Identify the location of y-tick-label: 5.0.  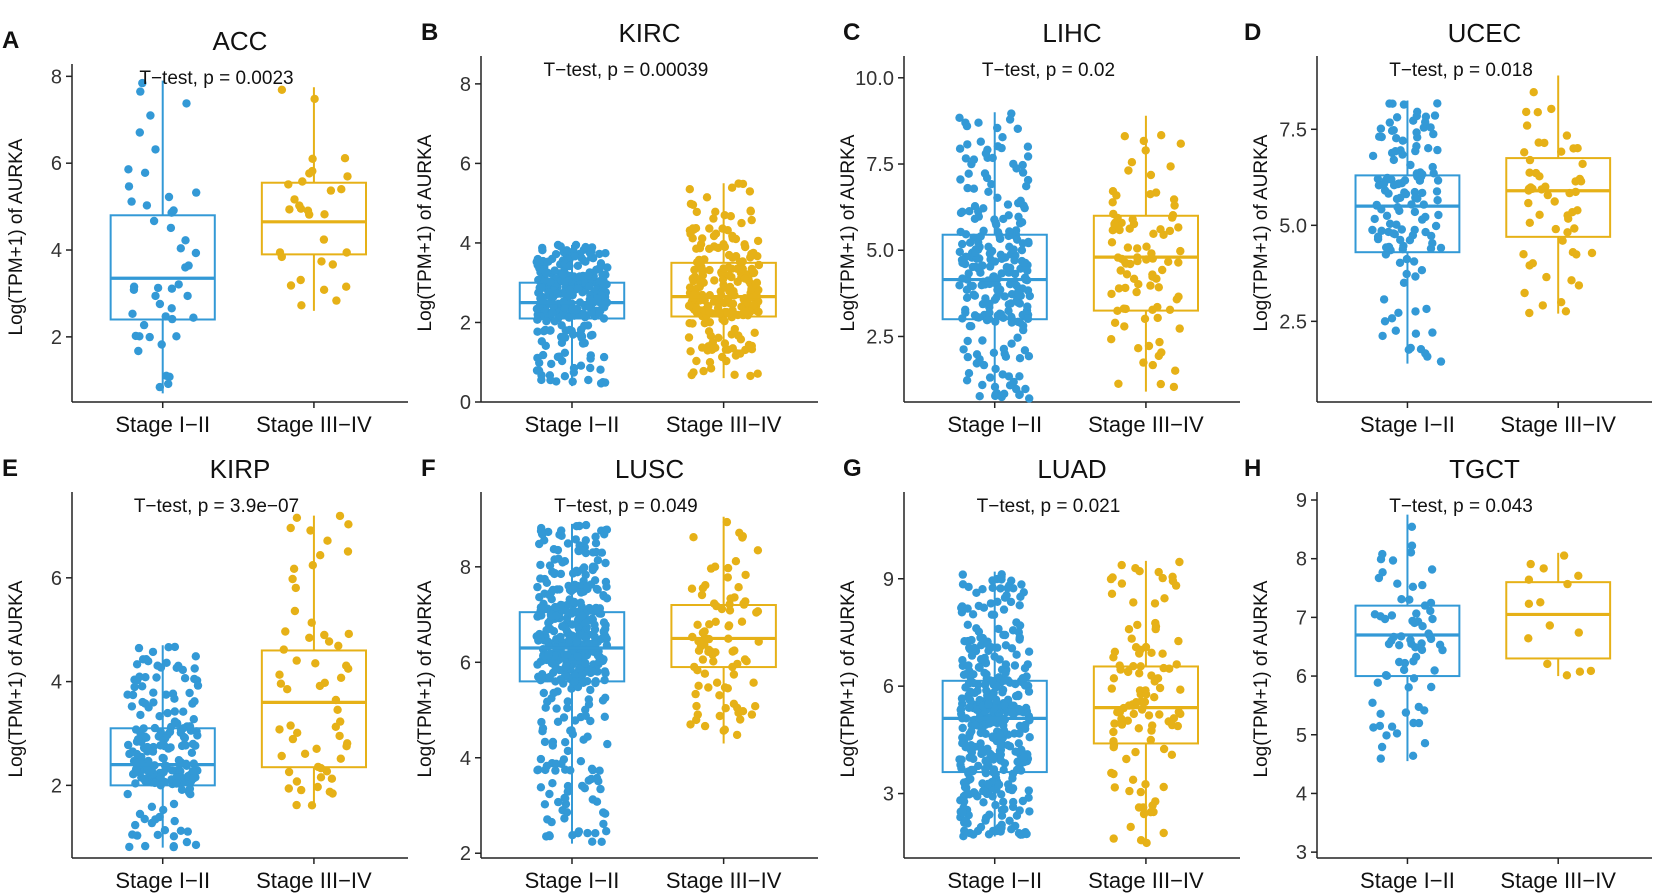
(880, 251).